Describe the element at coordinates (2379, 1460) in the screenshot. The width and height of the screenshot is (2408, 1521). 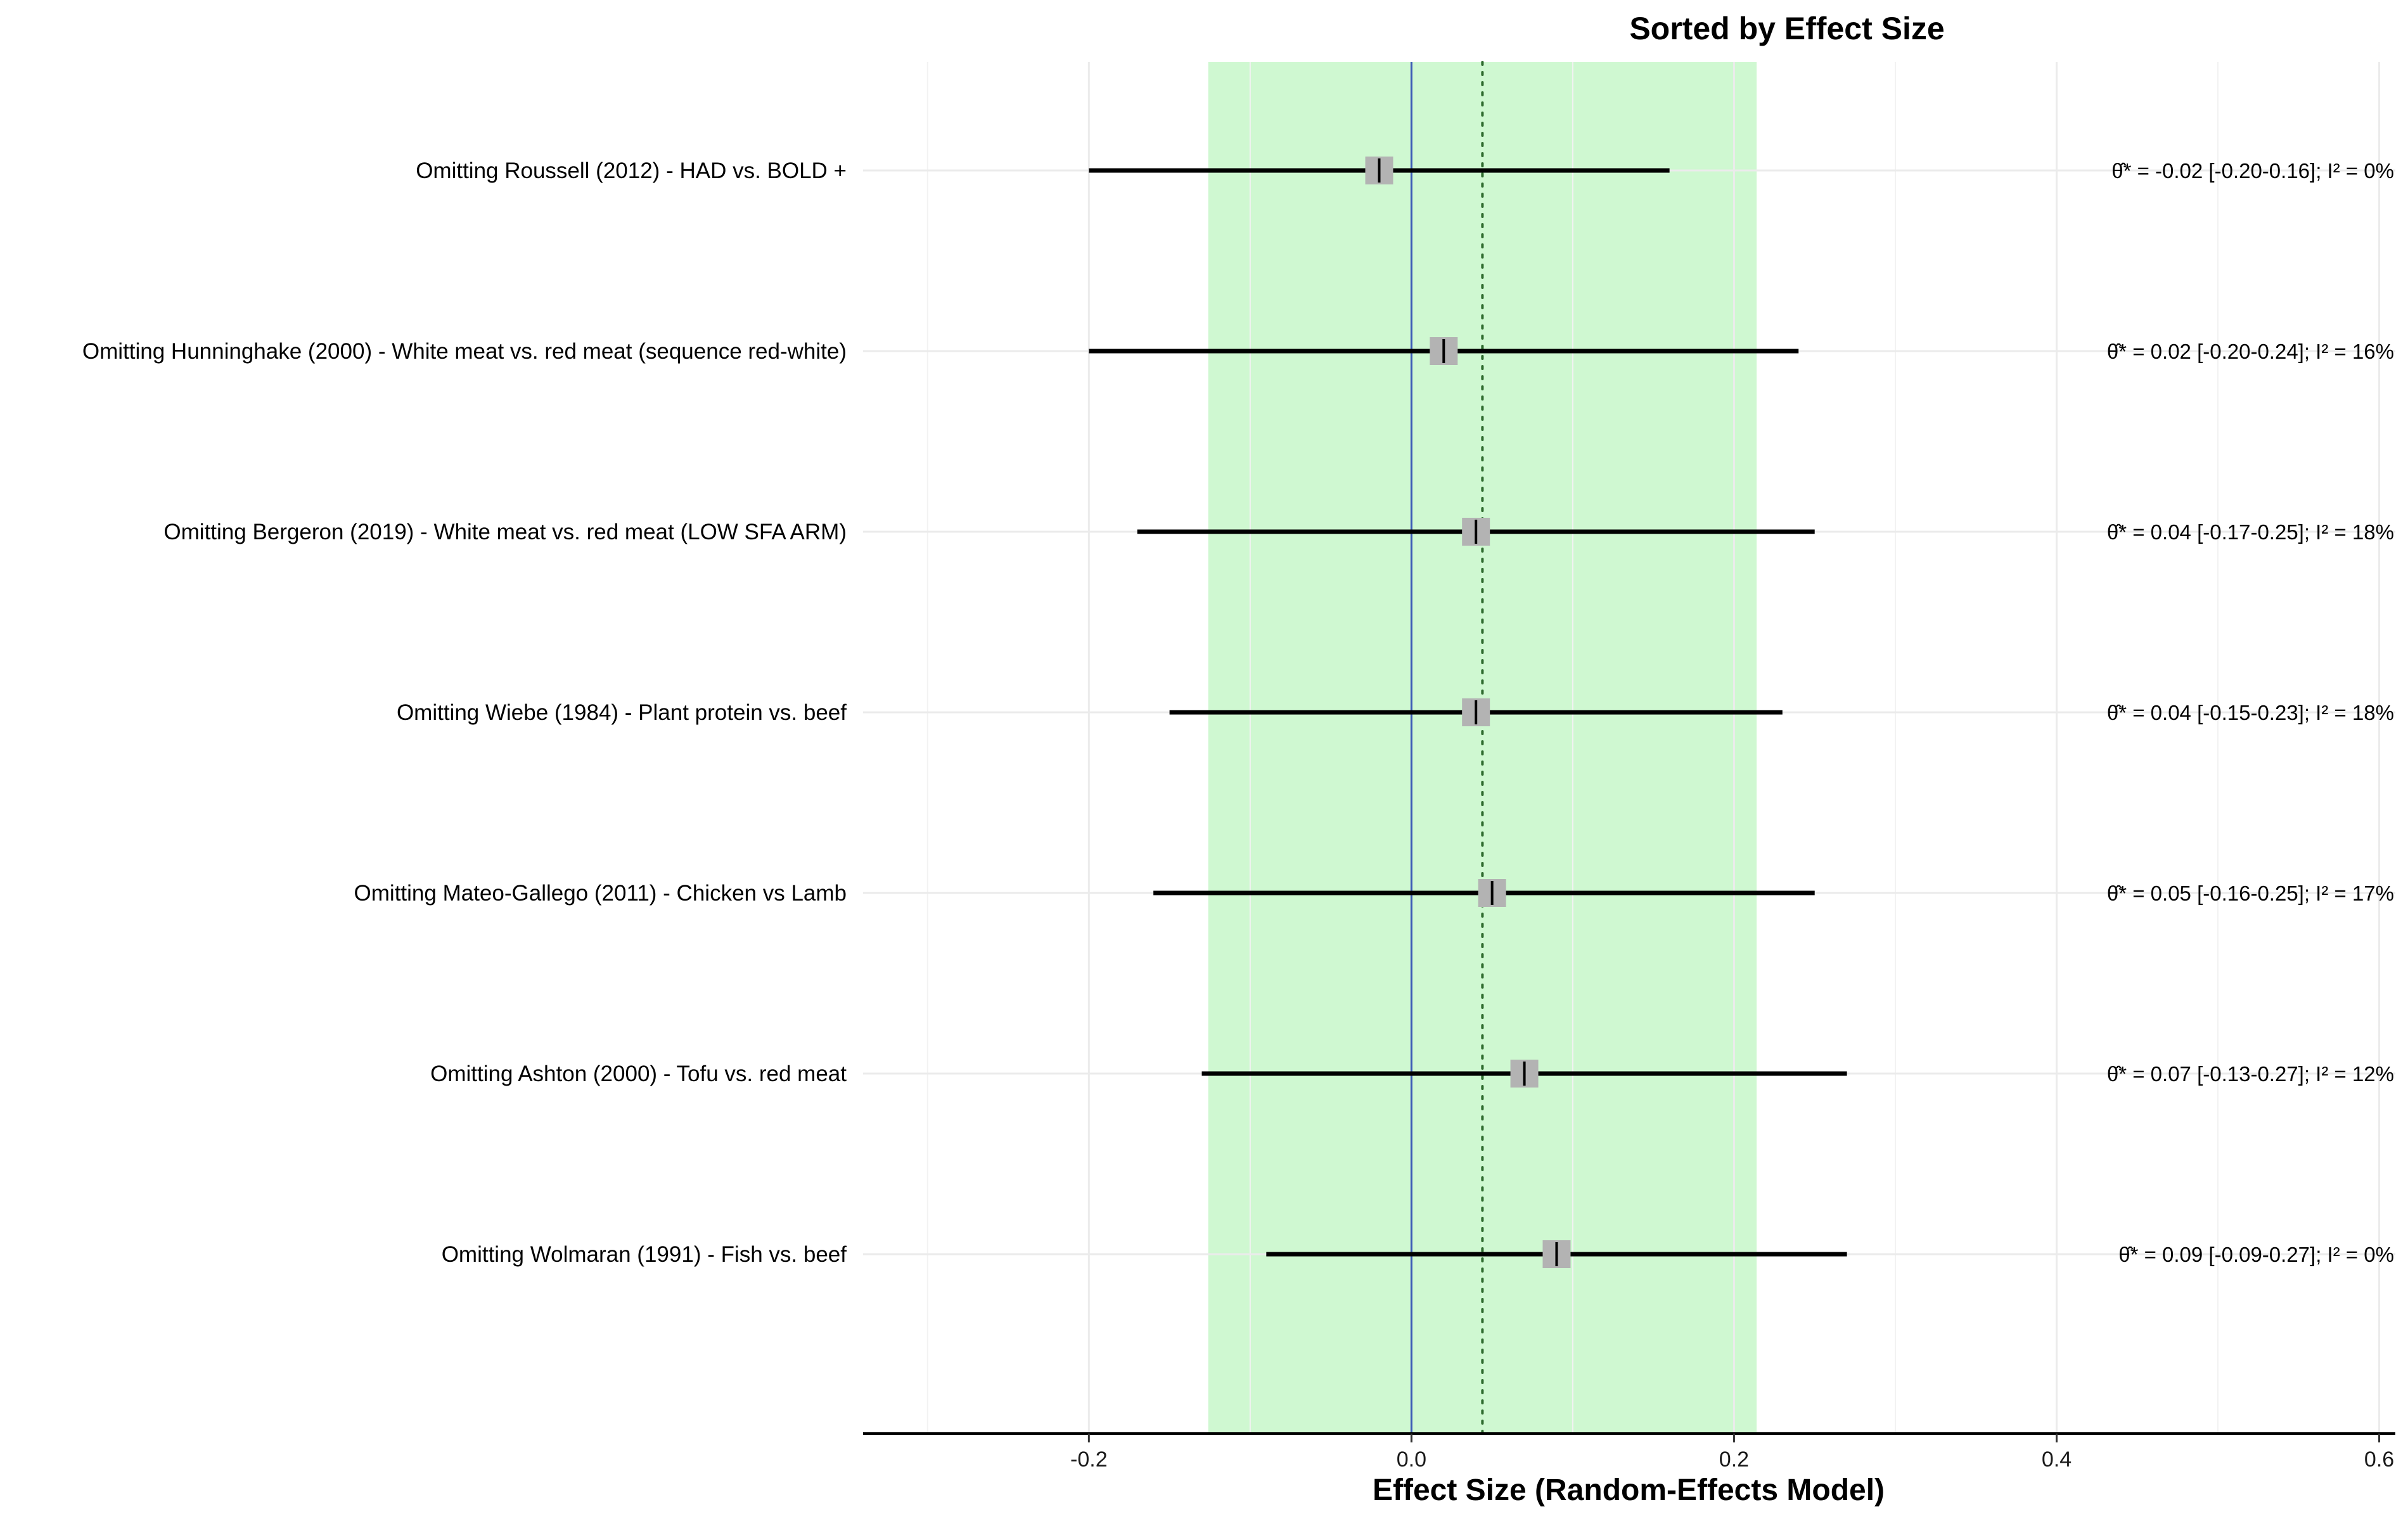
I see `x-tick-label: 0.6` at that location.